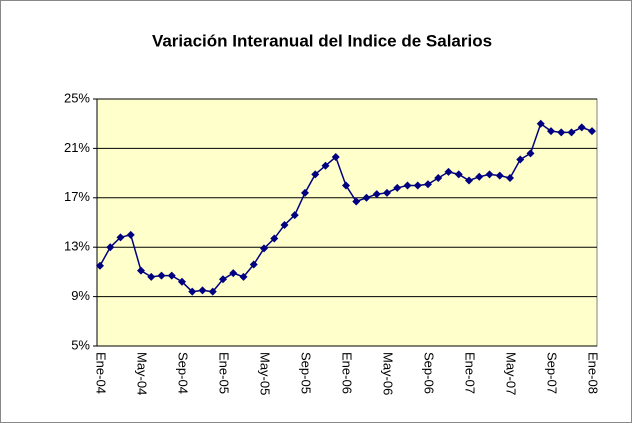  I want to click on x-tick-label: May-04, so click(142, 373).